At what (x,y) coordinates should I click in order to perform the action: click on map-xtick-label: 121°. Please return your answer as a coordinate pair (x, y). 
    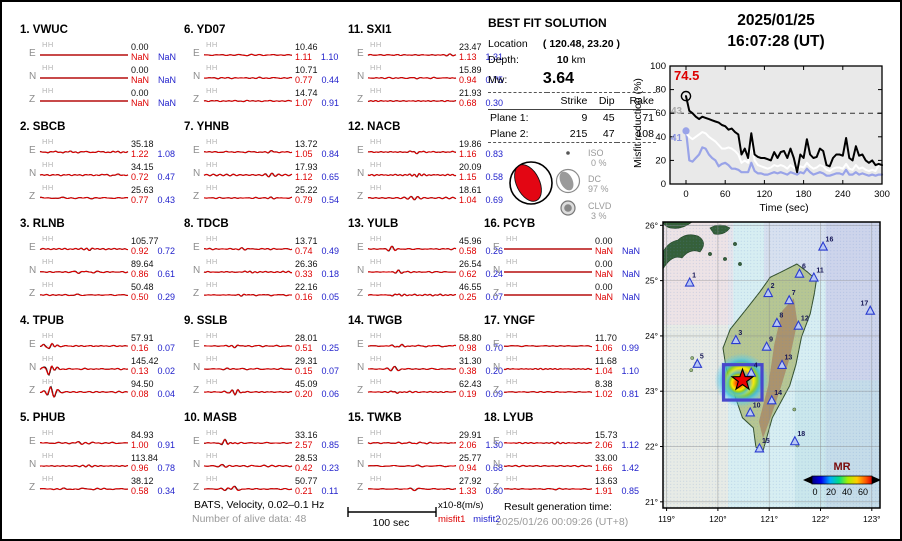
    Looking at the image, I should click on (769, 519).